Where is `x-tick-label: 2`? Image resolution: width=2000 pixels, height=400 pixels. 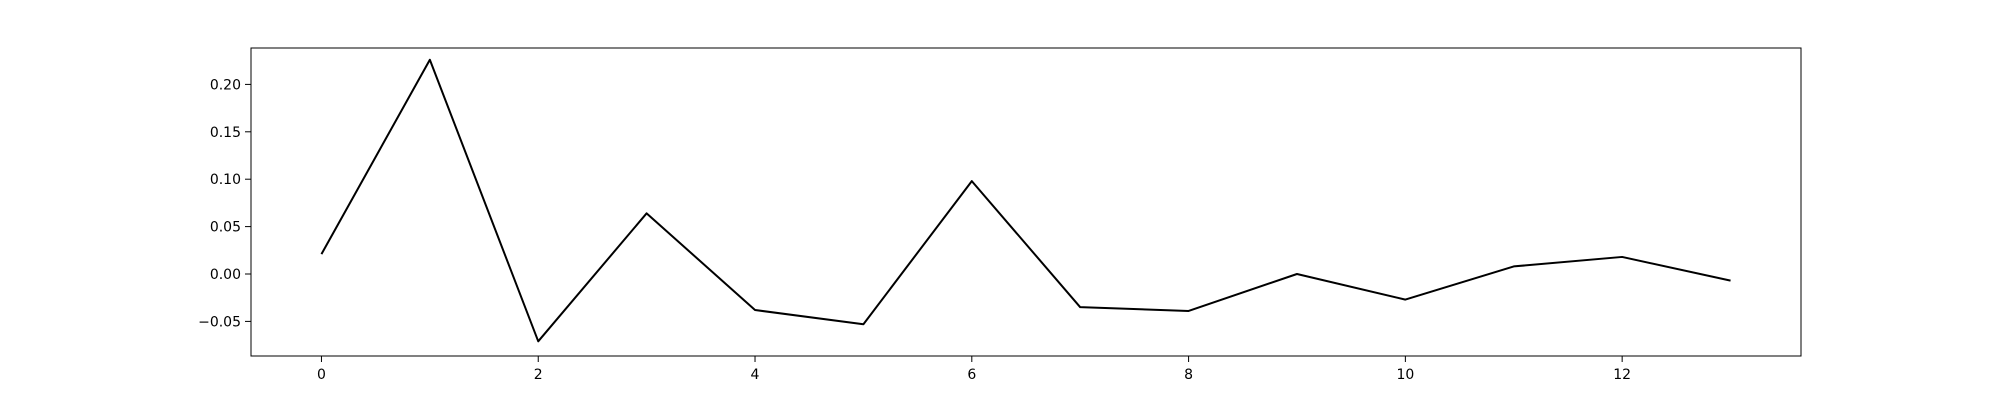 x-tick-label: 2 is located at coordinates (538, 375).